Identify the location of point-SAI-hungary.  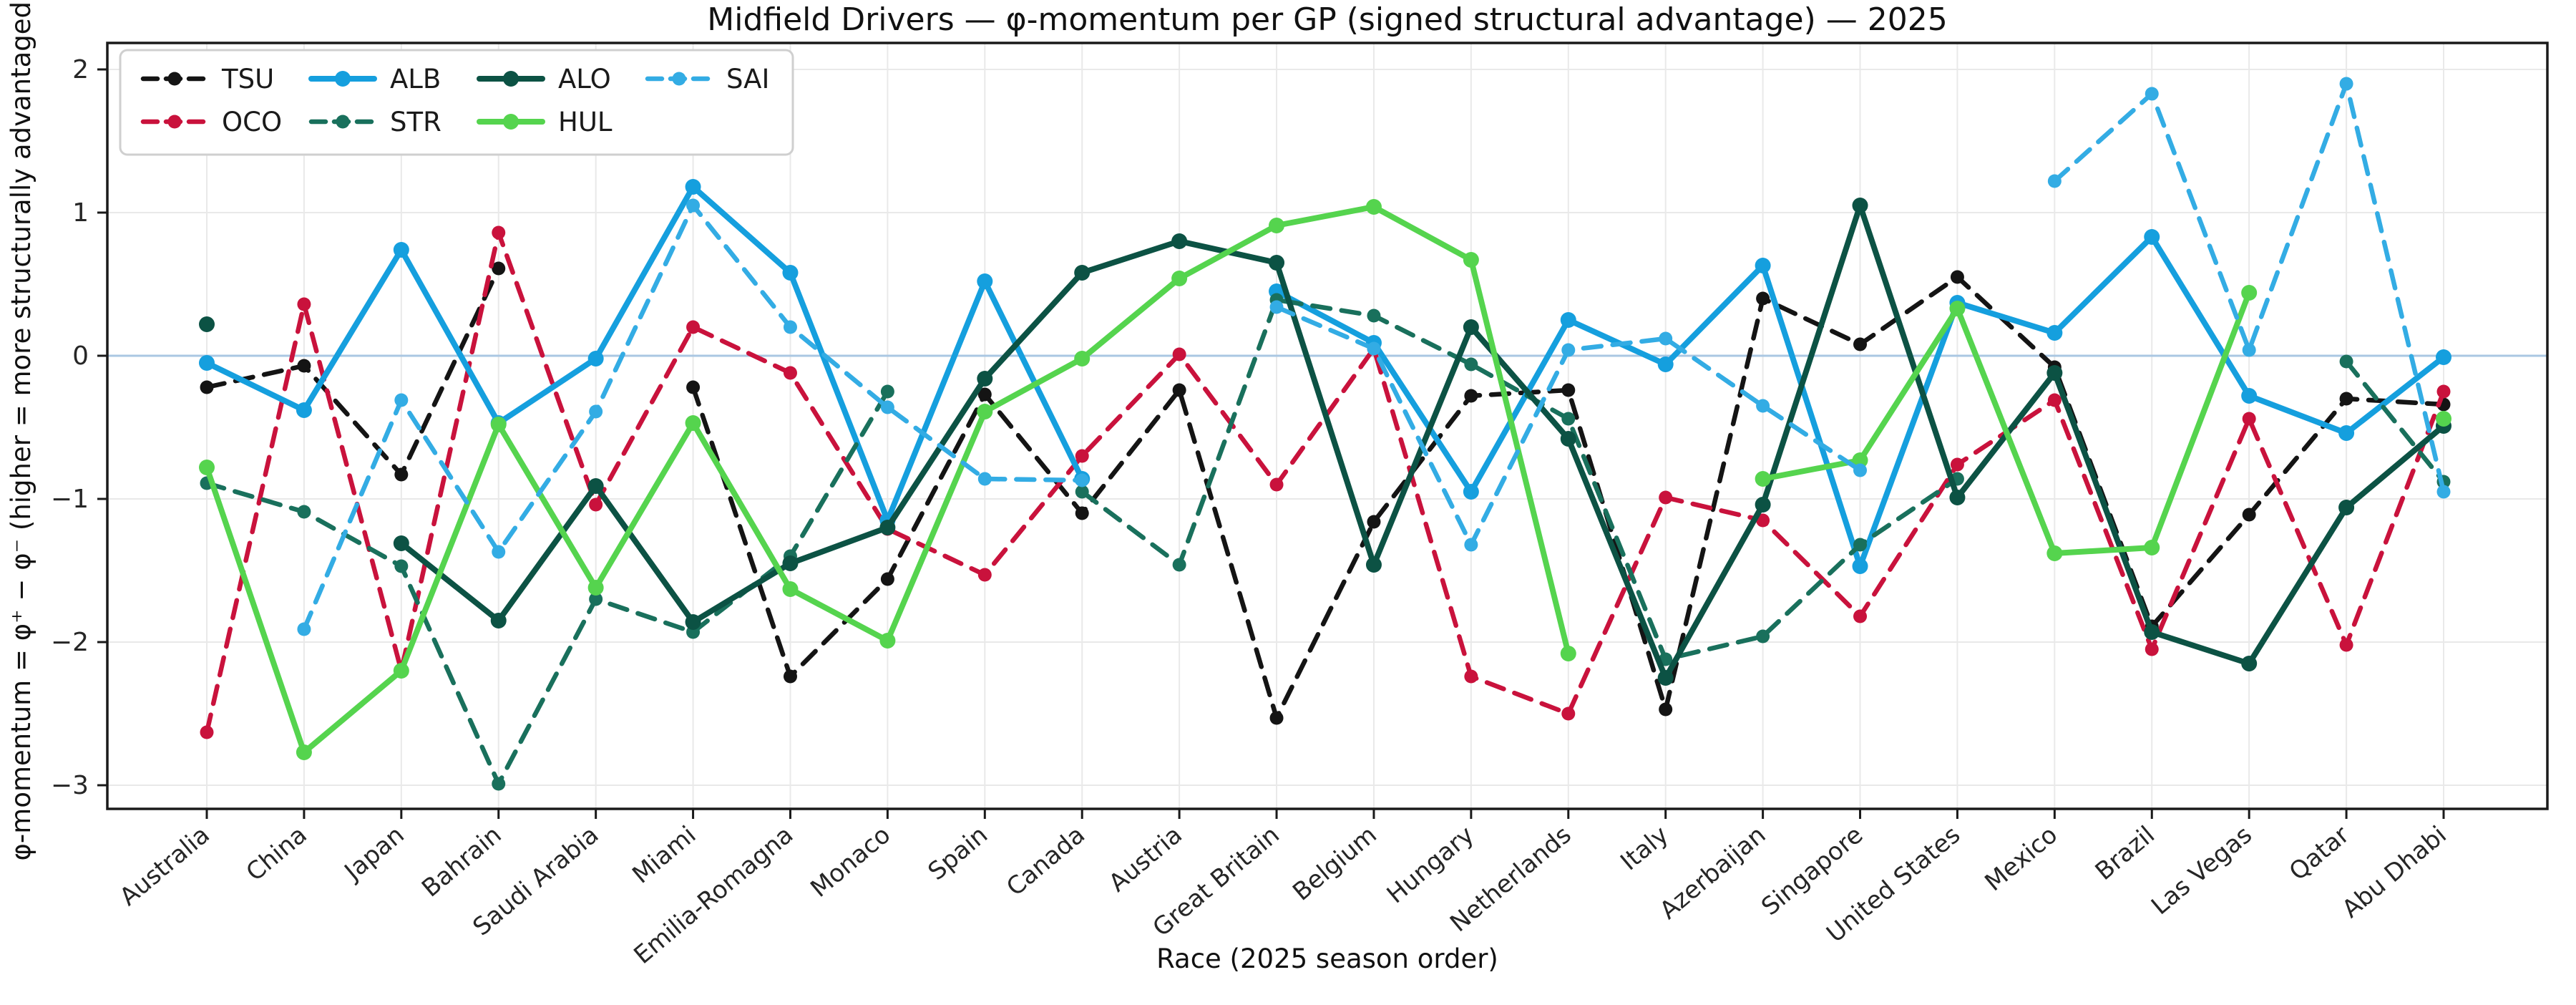
(1471, 545).